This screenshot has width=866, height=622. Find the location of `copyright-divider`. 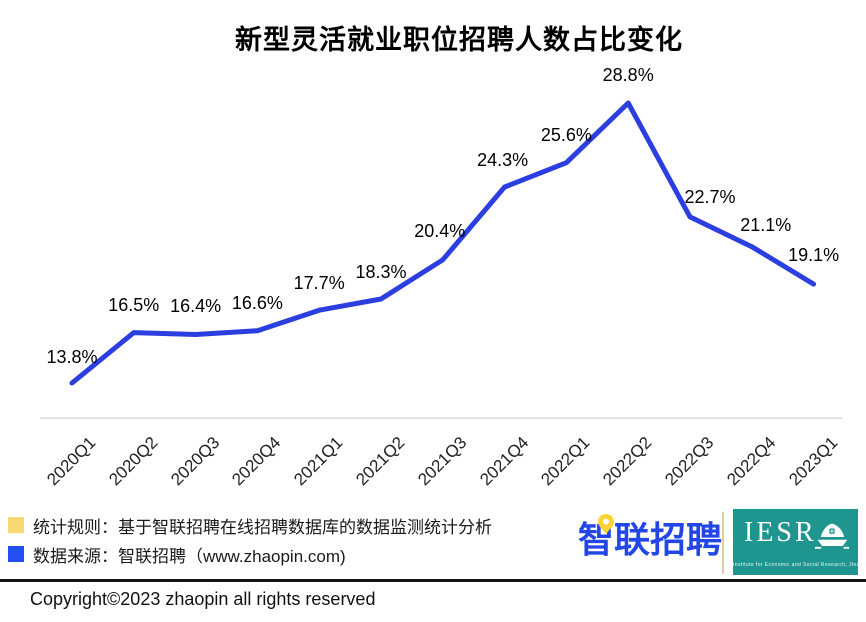

copyright-divider is located at coordinates (433, 580).